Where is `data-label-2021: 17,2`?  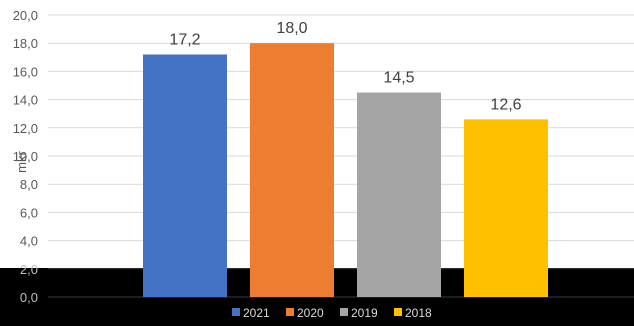
data-label-2021: 17,2 is located at coordinates (184, 39).